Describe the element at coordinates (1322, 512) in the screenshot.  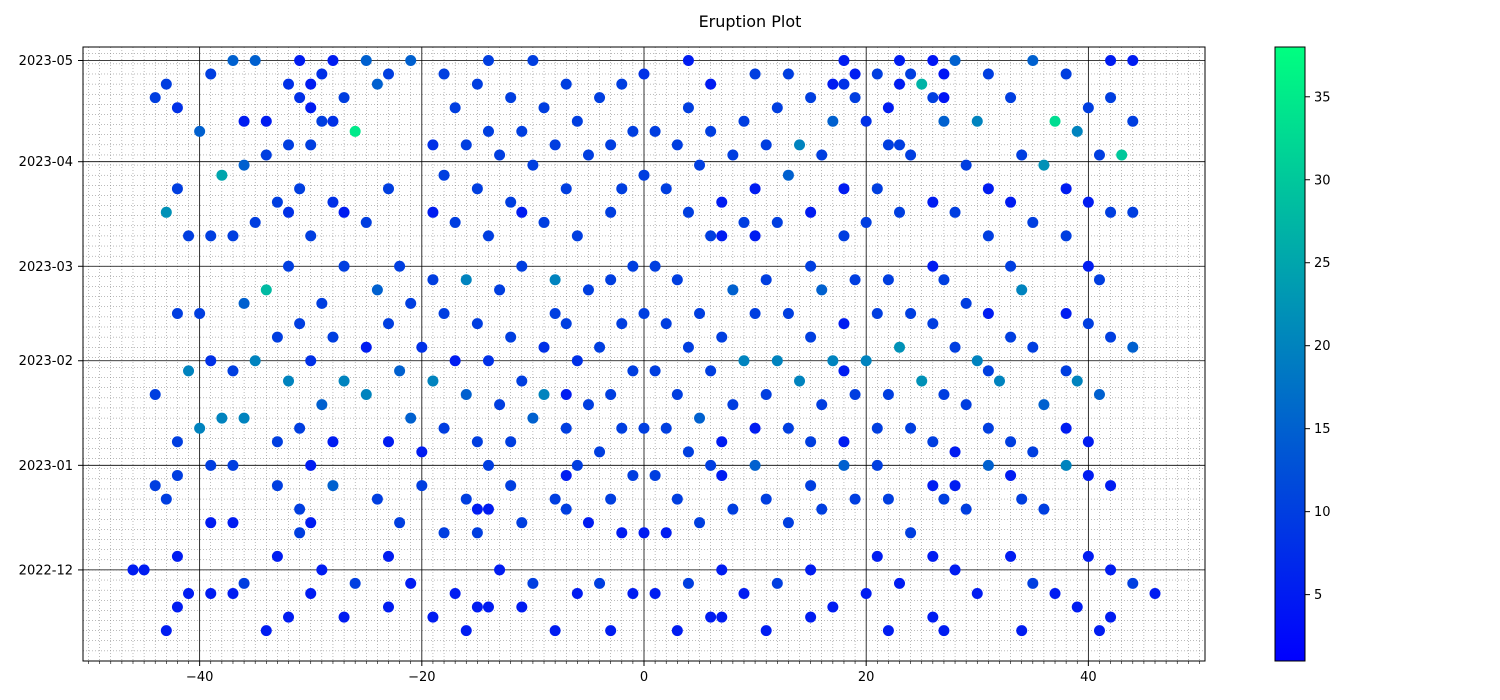
I see `colorbar-tick-label: 10` at that location.